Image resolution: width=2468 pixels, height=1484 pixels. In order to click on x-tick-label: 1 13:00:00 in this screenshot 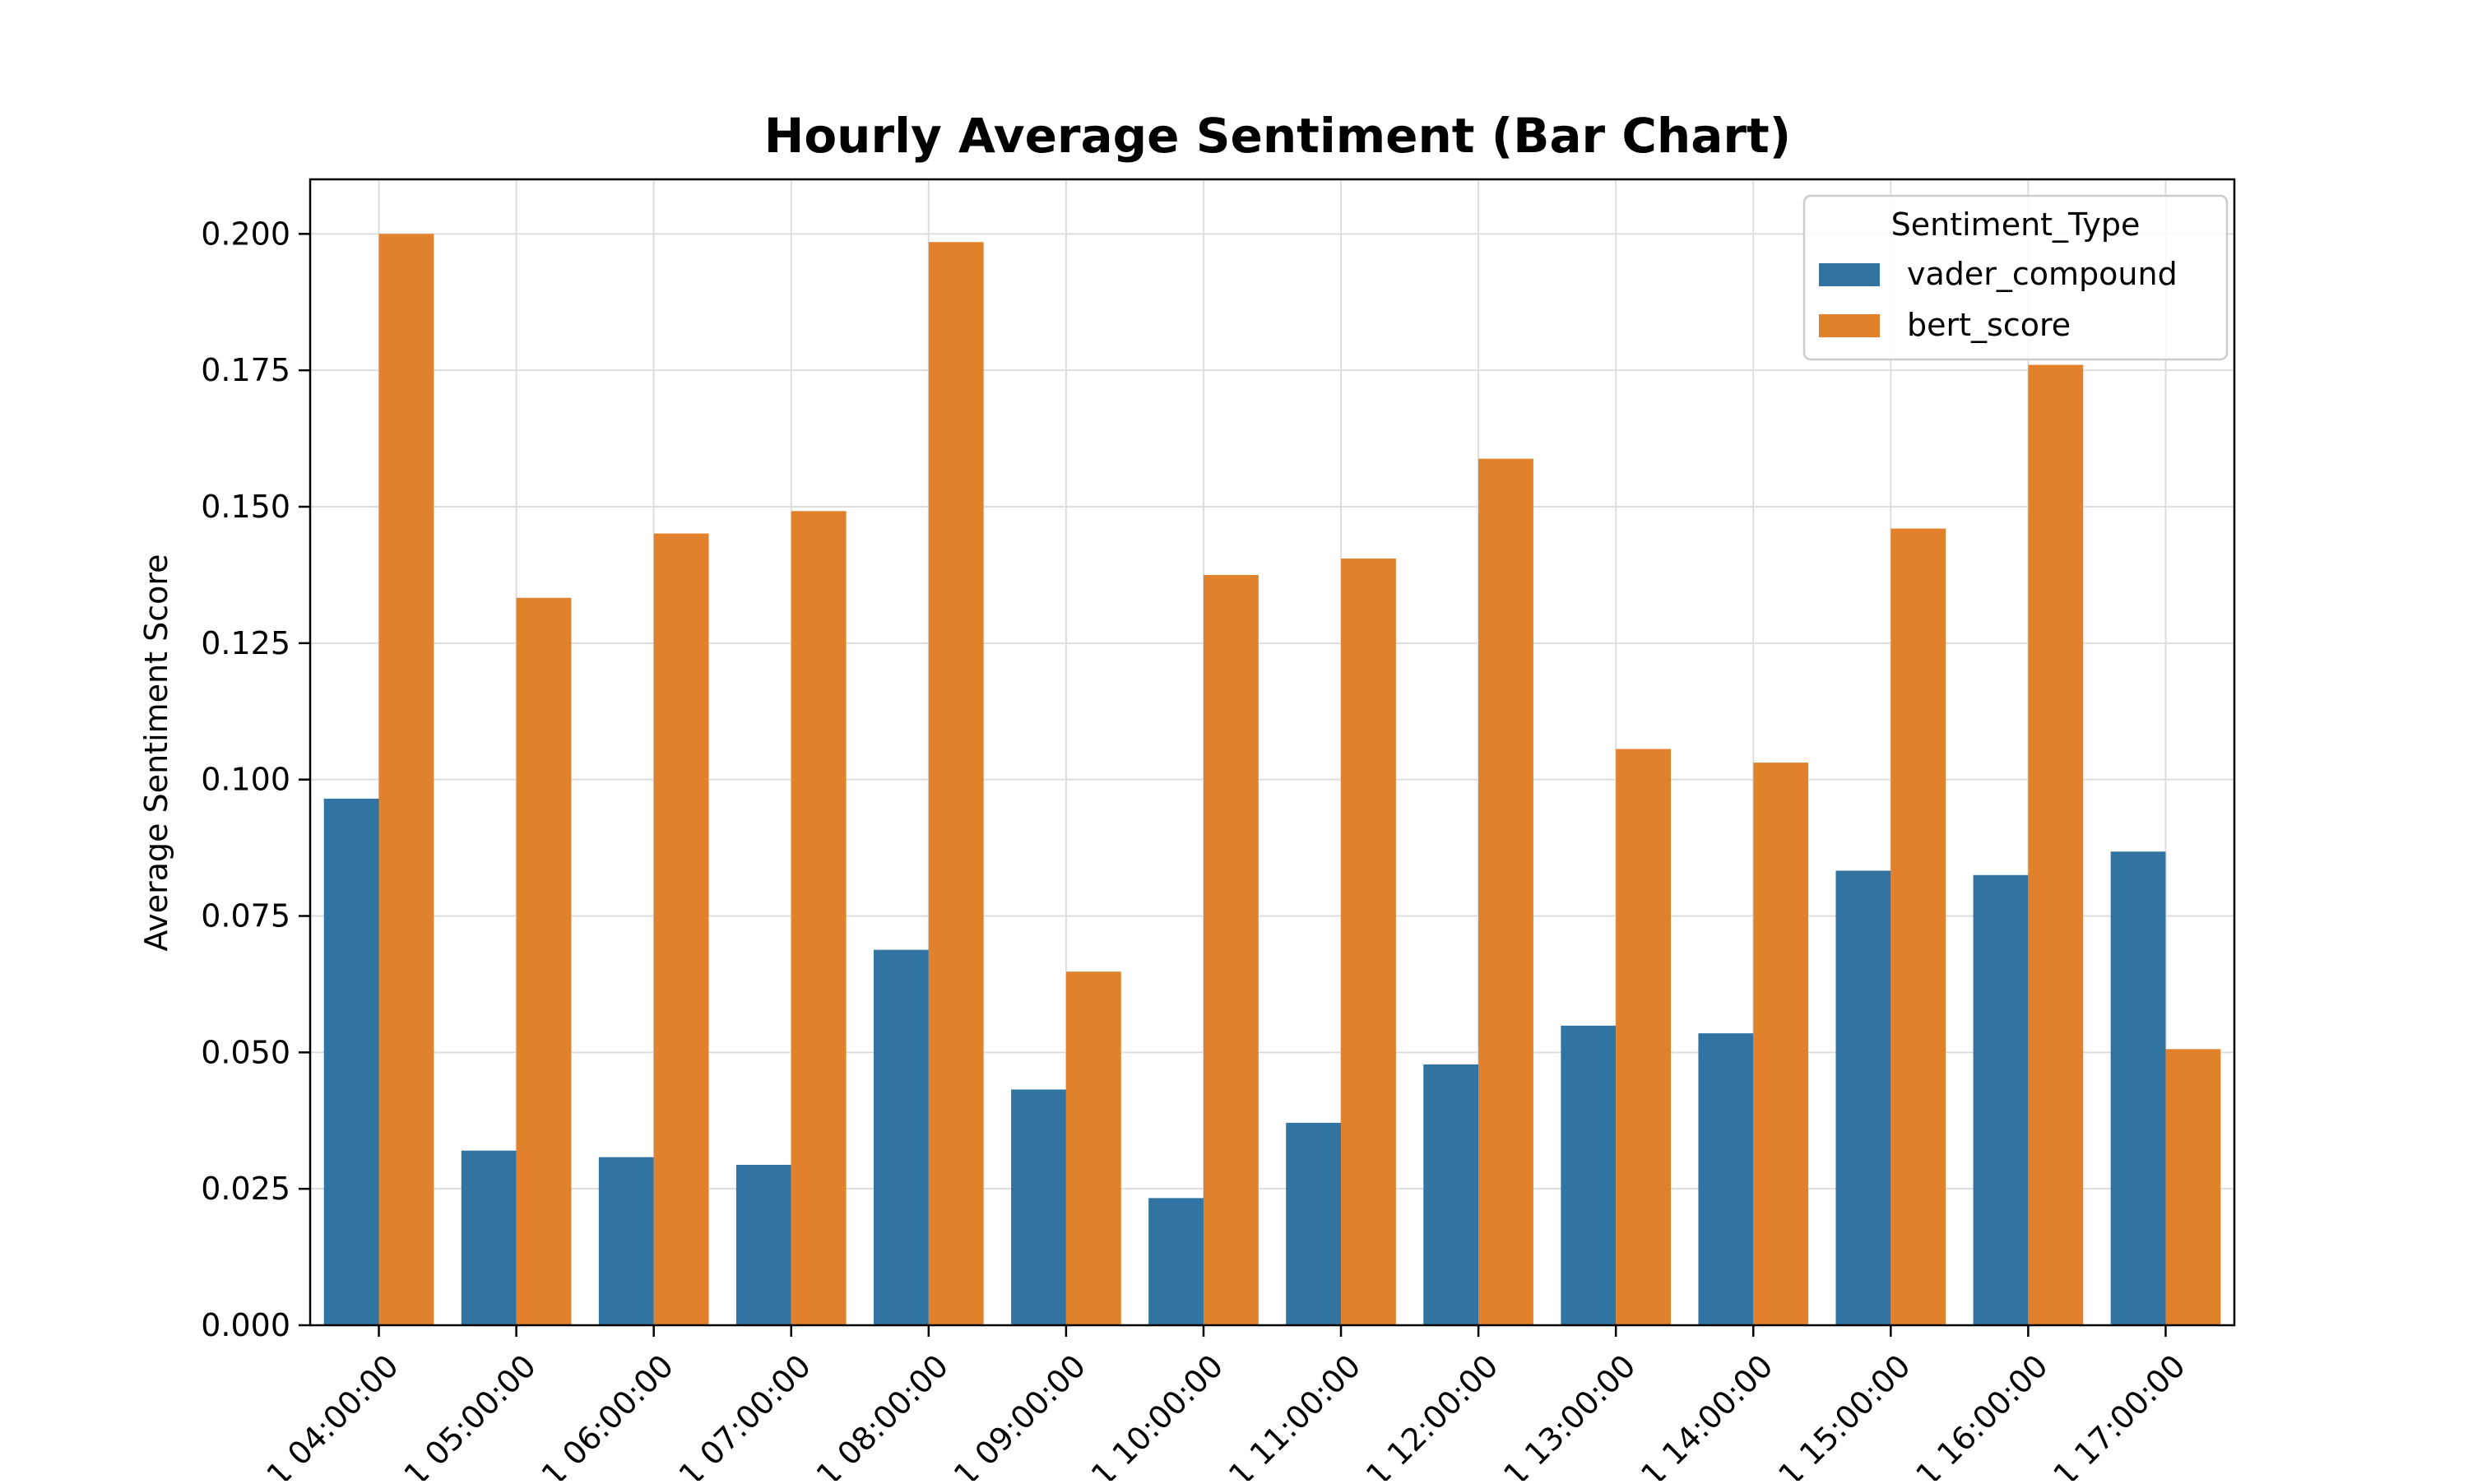, I will do `click(1569, 1414)`.